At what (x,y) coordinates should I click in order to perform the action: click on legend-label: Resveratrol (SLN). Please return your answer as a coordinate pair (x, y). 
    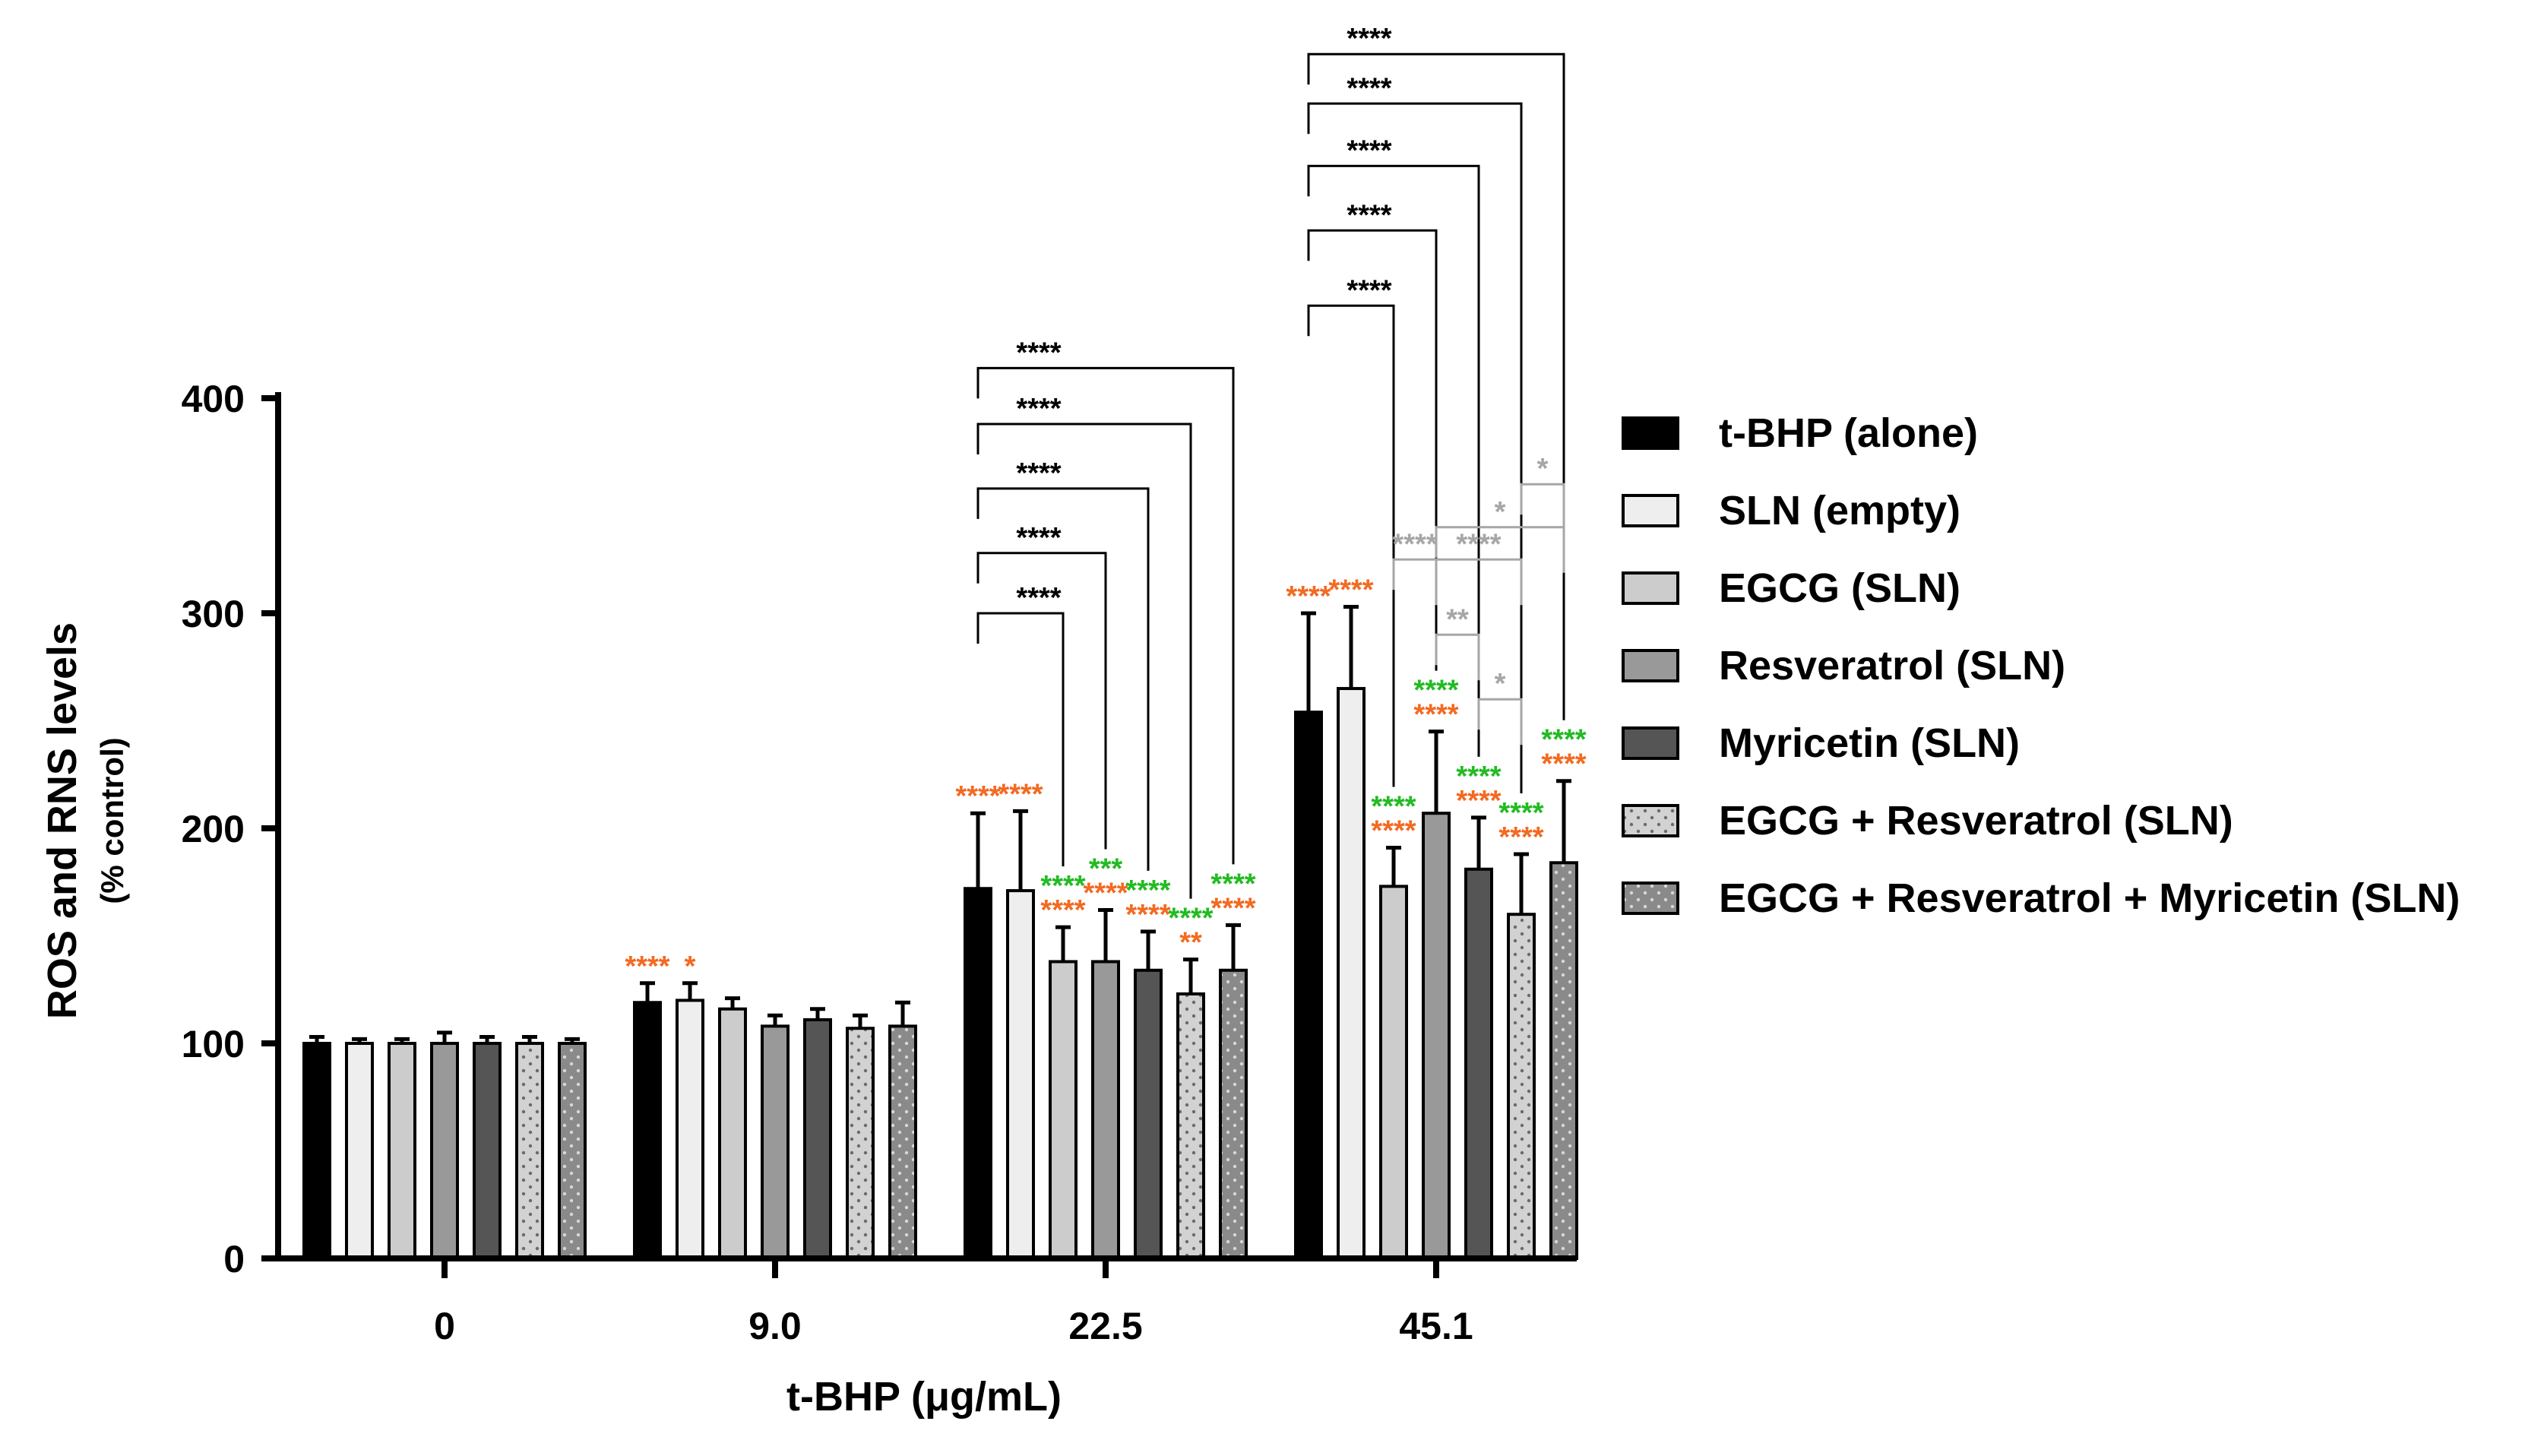
    Looking at the image, I should click on (1892, 665).